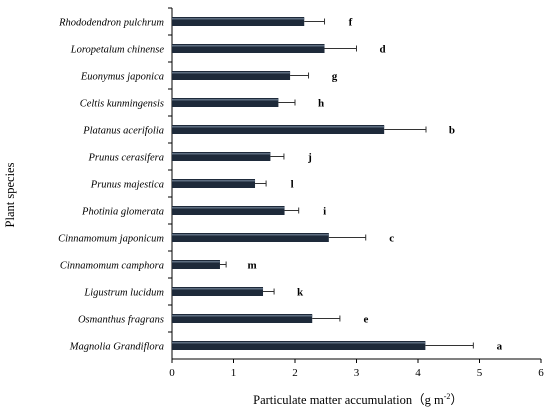 This screenshot has width=550, height=412. I want to click on x-axis-title-main: Particulate matter accumulation（g m, so click(348, 400).